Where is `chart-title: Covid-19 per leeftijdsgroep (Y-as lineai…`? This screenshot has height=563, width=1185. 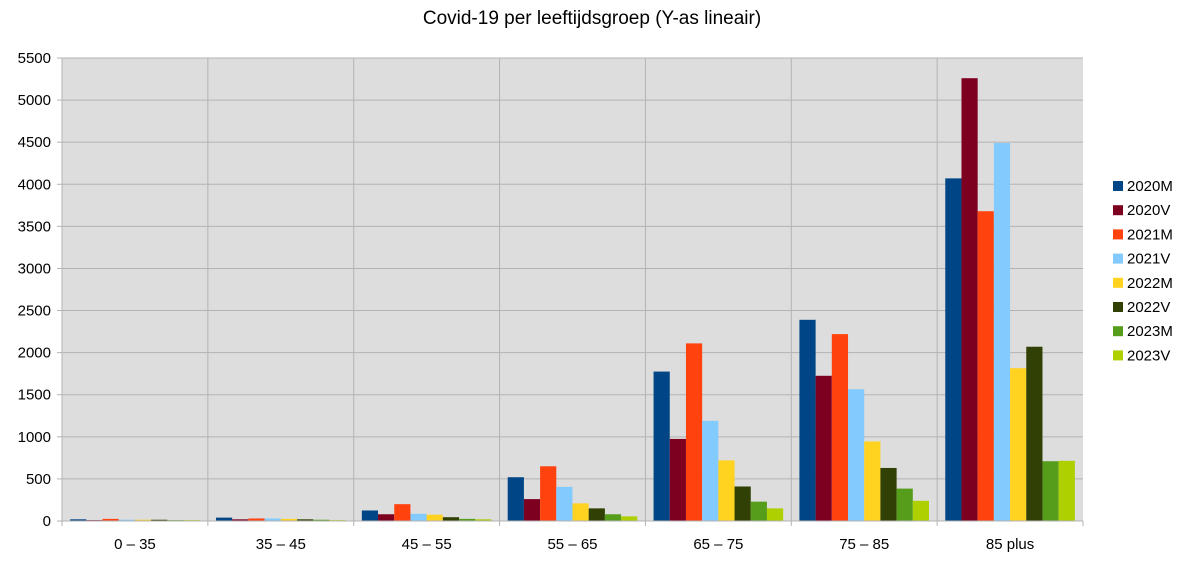
chart-title: Covid-19 per leeftijdsgroep (Y-as lineai… is located at coordinates (592, 18).